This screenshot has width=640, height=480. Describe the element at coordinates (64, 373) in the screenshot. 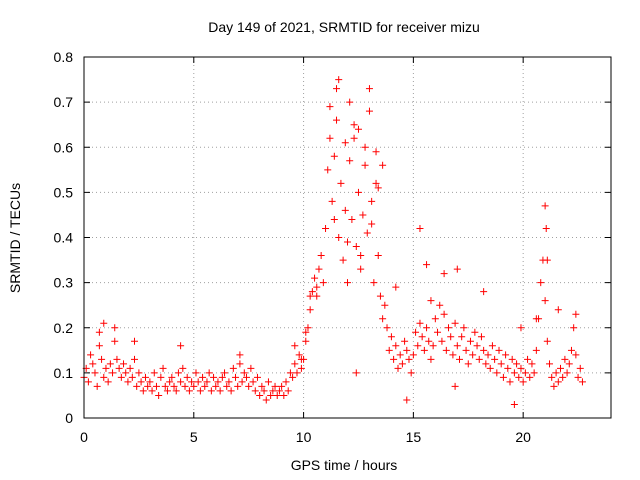

I see `y-tick-label: 0.1` at that location.